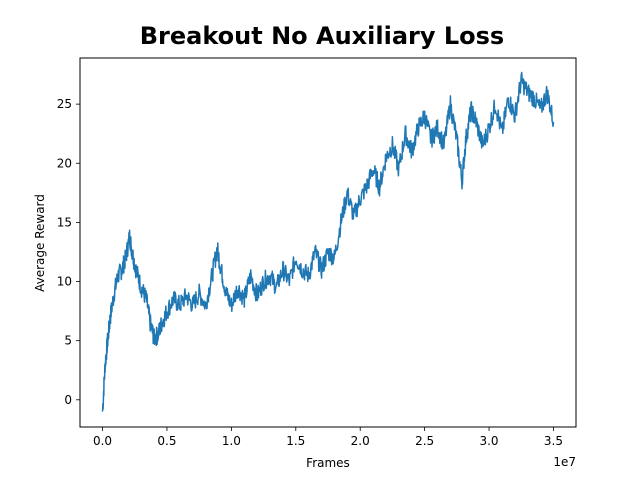  I want to click on chart-title: Breakout No Auxiliary Loss, so click(322, 36).